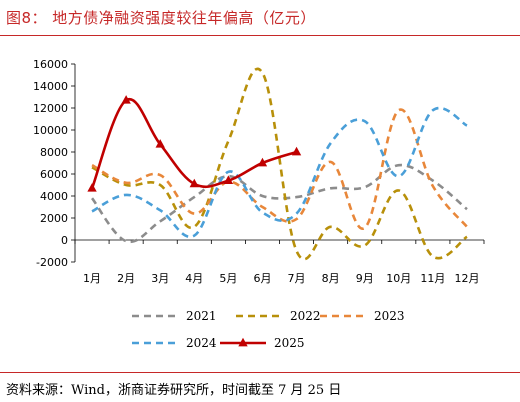 Image resolution: width=520 pixels, height=402 pixels. What do you see at coordinates (50, 108) in the screenshot?
I see `y-tick-label: 12000` at bounding box center [50, 108].